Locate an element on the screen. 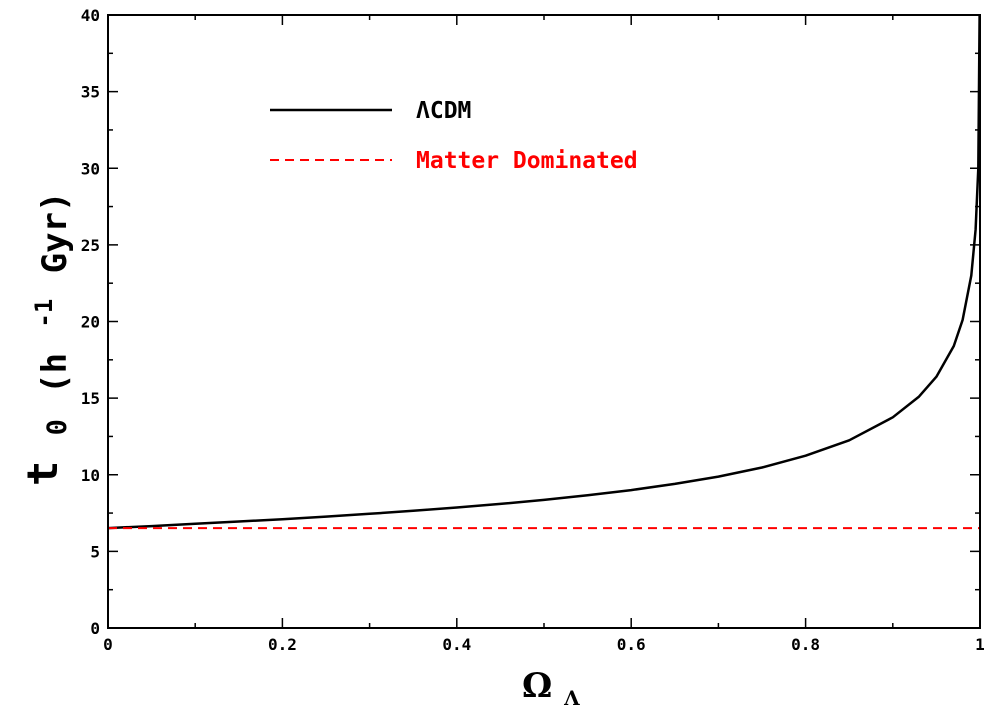 This screenshot has width=987, height=708. y-axis-title-sub0: 0 is located at coordinates (57, 427).